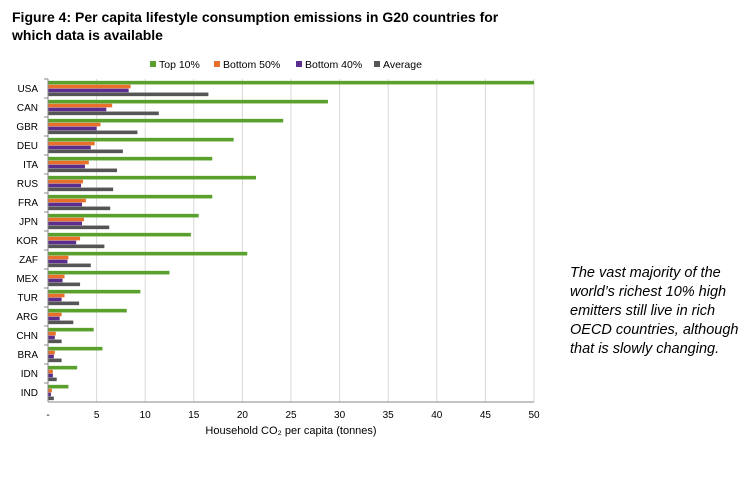 The width and height of the screenshot is (754, 481). I want to click on legend-label: Top 10%, so click(179, 65).